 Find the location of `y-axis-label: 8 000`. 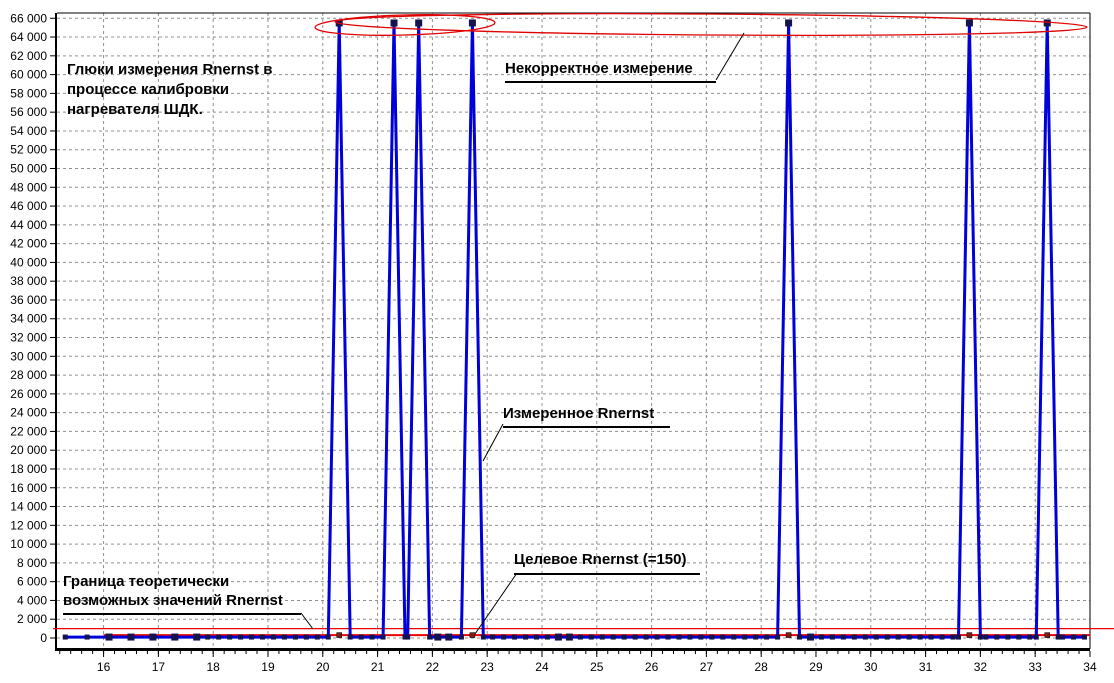

y-axis-label: 8 000 is located at coordinates (32, 563).